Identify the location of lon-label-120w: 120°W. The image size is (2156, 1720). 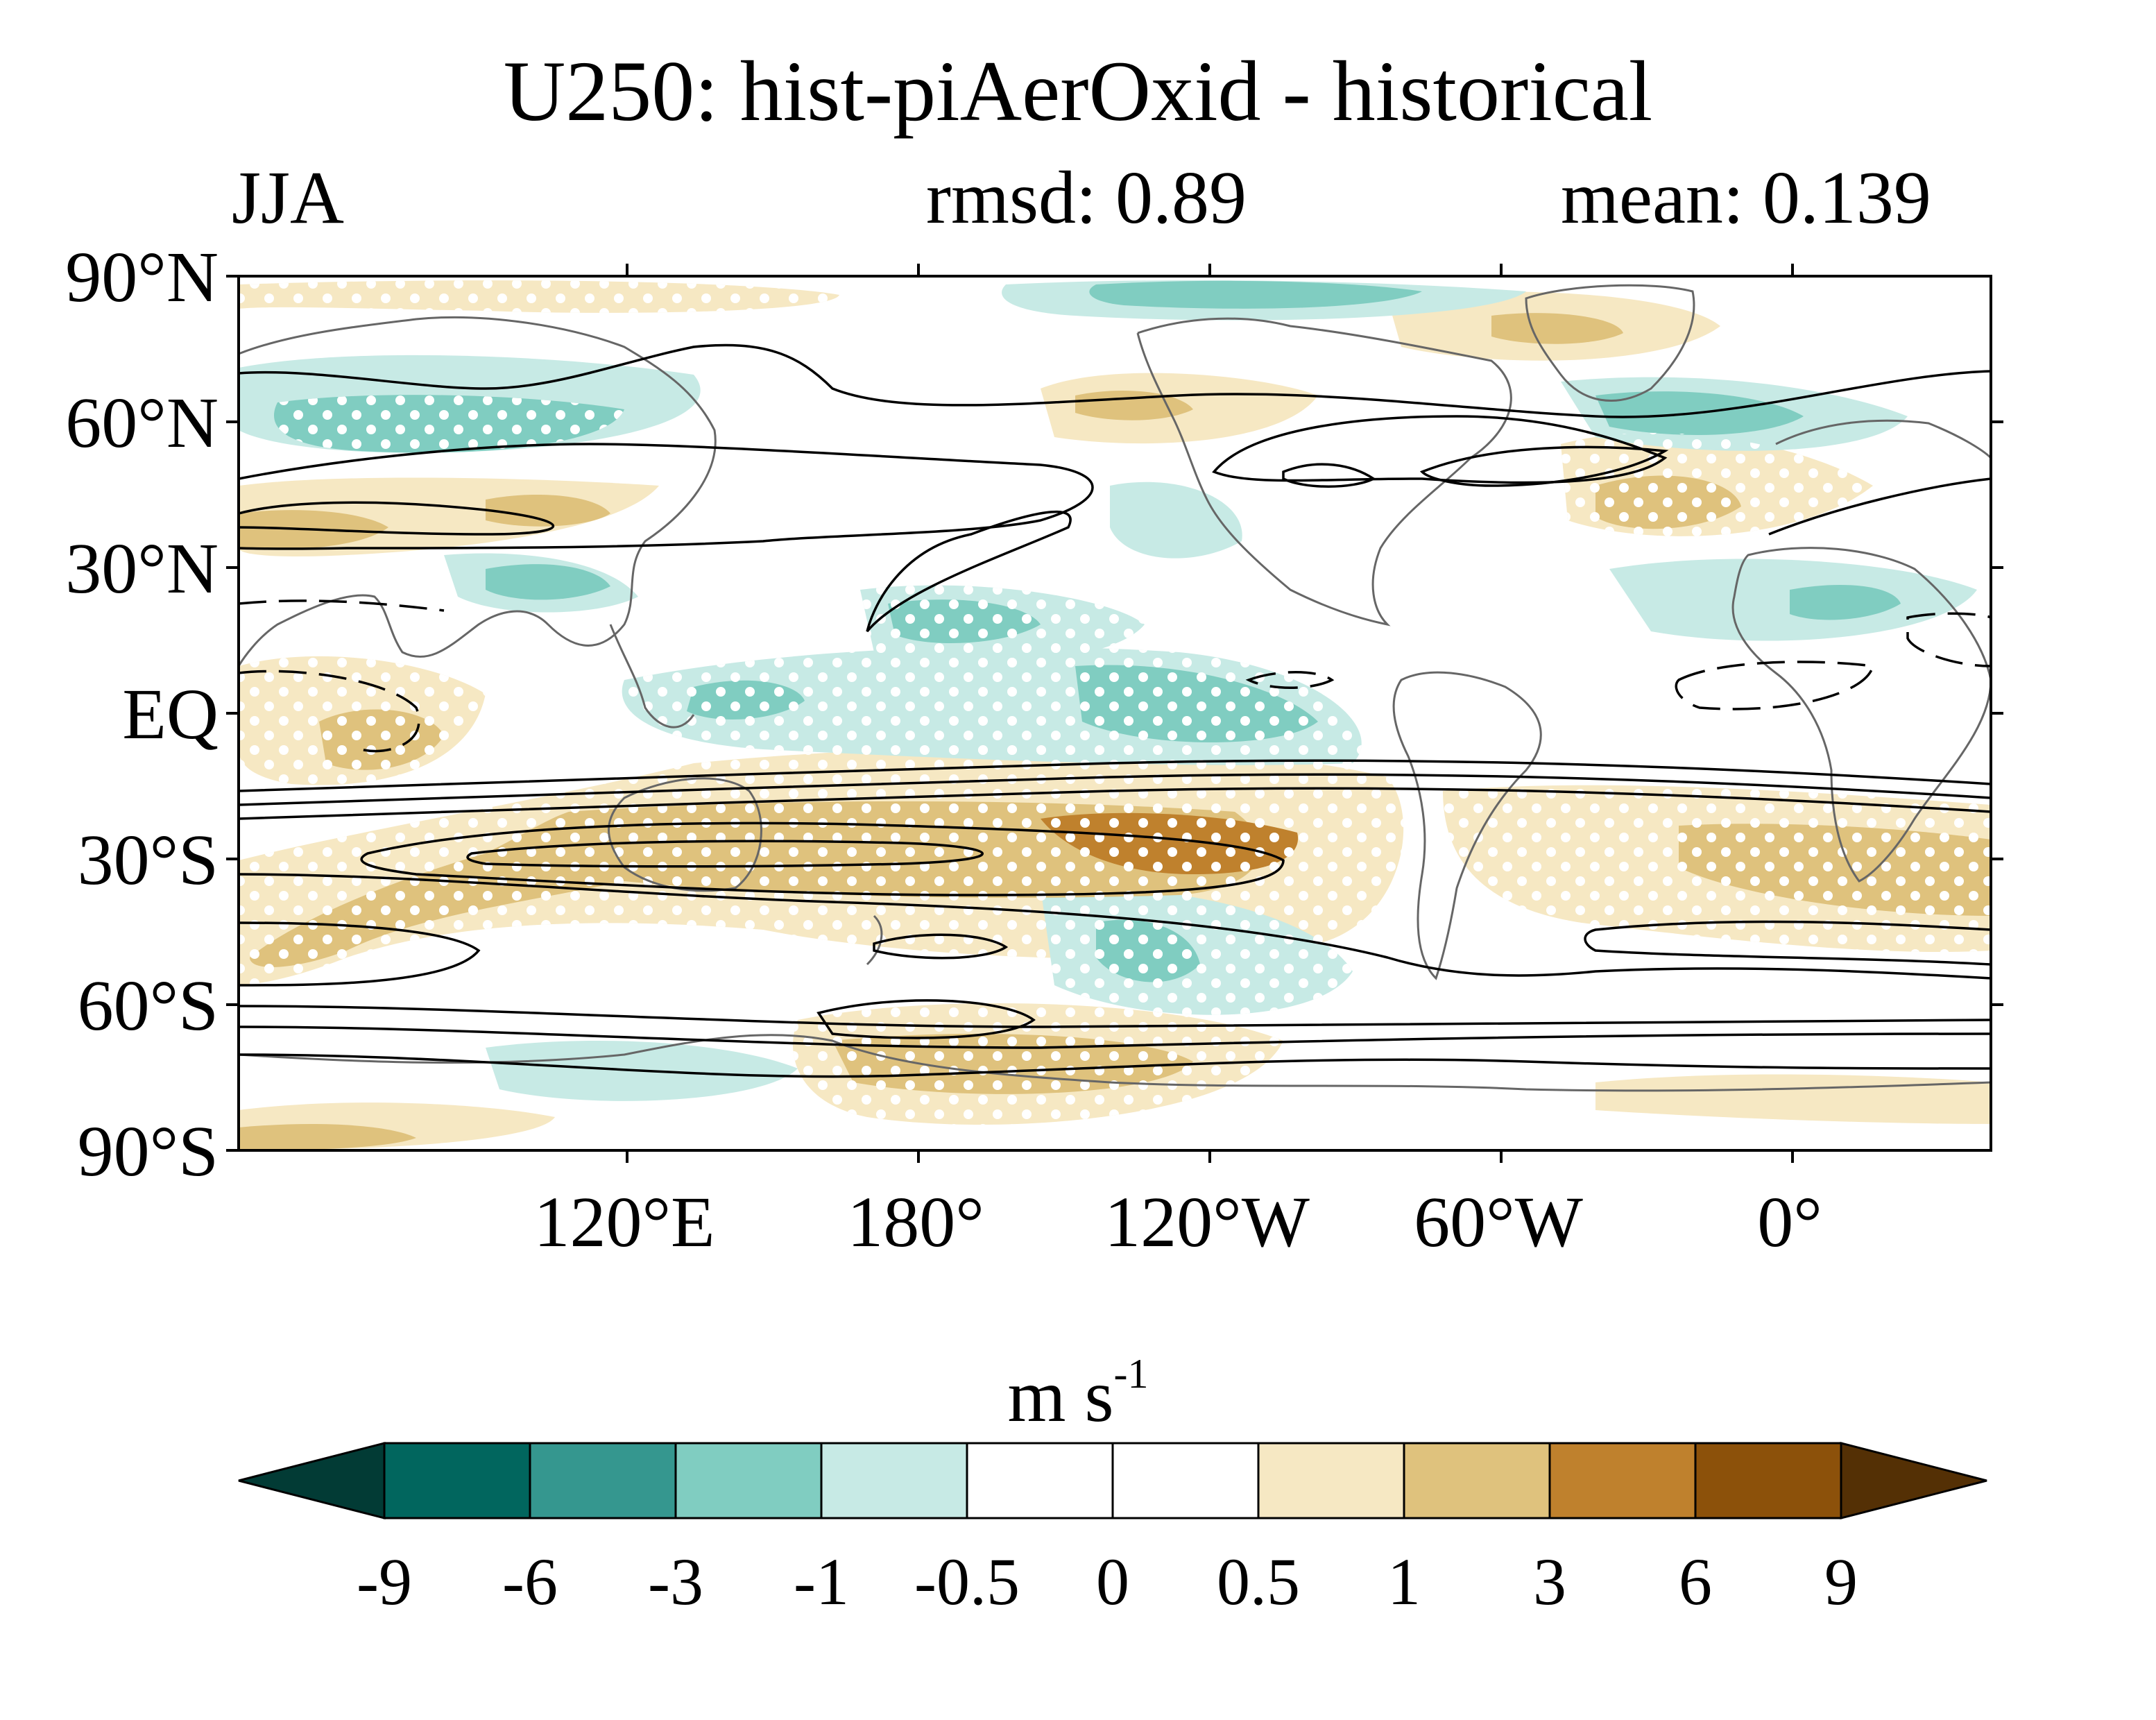
(1207, 1222).